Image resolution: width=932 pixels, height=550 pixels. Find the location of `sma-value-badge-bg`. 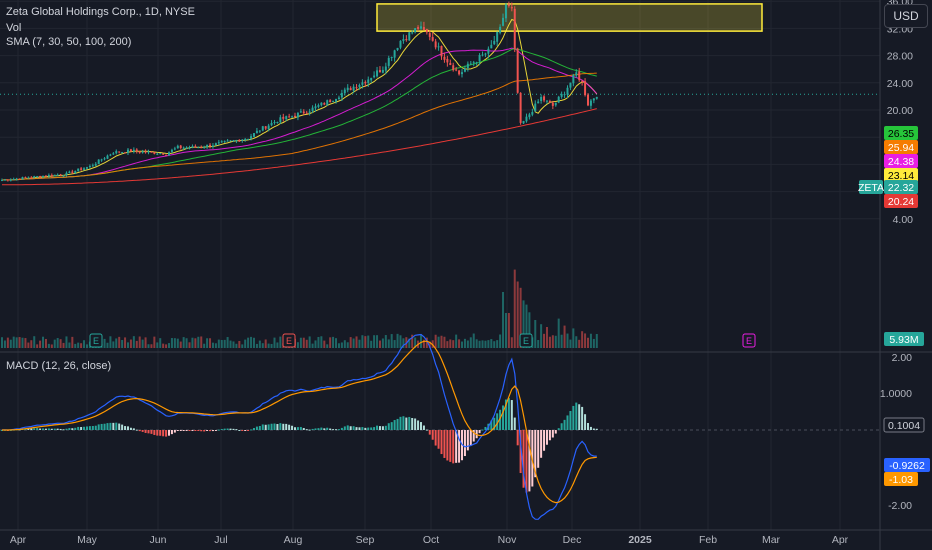

sma-value-badge-bg is located at coordinates (901, 175).